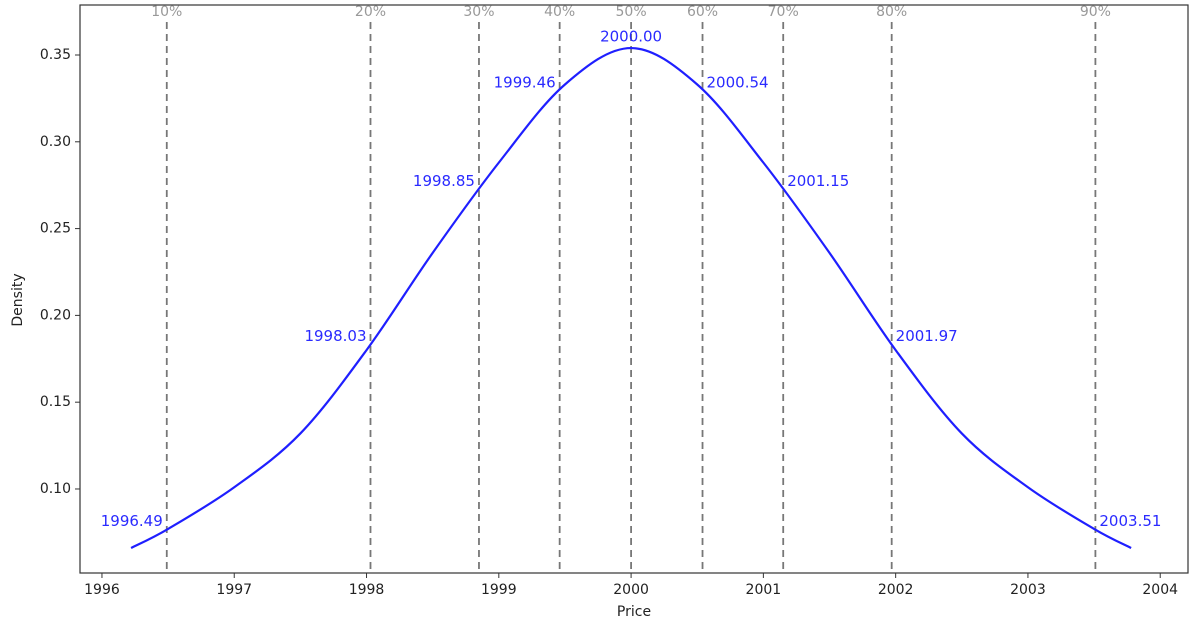 Image resolution: width=1200 pixels, height=628 pixels. Describe the element at coordinates (166, 12) in the screenshot. I see `quantile-name: 10%` at that location.